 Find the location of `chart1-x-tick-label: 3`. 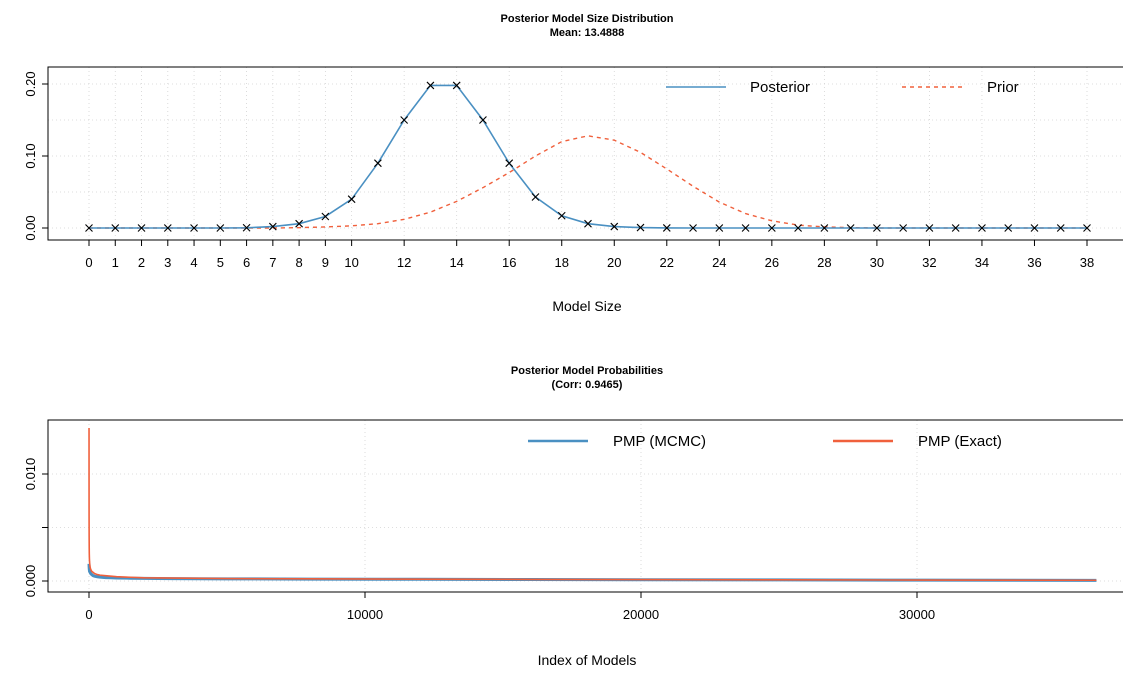

chart1-x-tick-label: 3 is located at coordinates (167, 262).